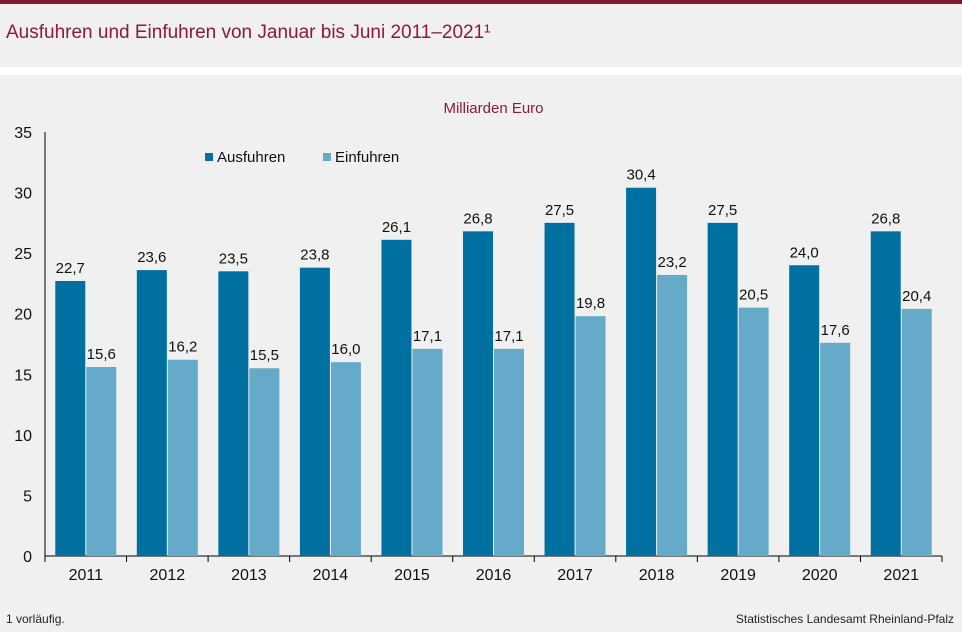 Image resolution: width=962 pixels, height=632 pixels. I want to click on x-tick-label: 2013, so click(249, 575).